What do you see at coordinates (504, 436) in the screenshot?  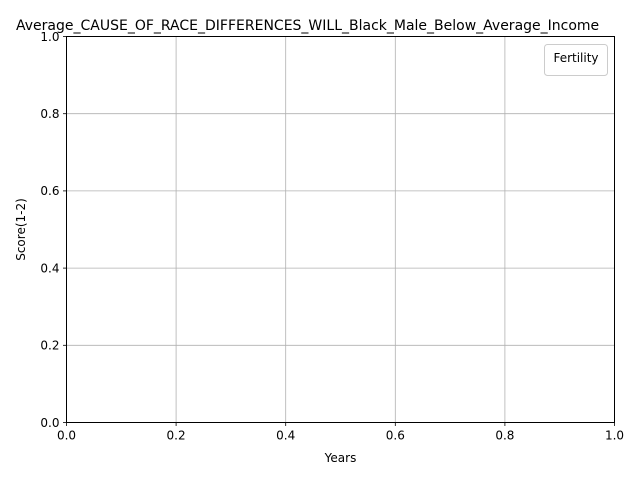 I see `x-tick-label: 0.8` at bounding box center [504, 436].